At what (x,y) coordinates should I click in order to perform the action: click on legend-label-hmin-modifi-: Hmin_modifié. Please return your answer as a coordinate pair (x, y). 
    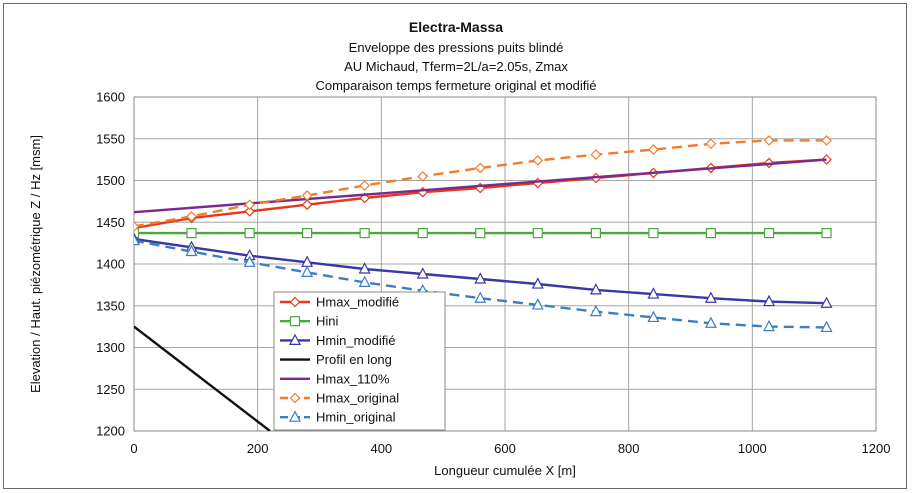
    Looking at the image, I should click on (355, 340).